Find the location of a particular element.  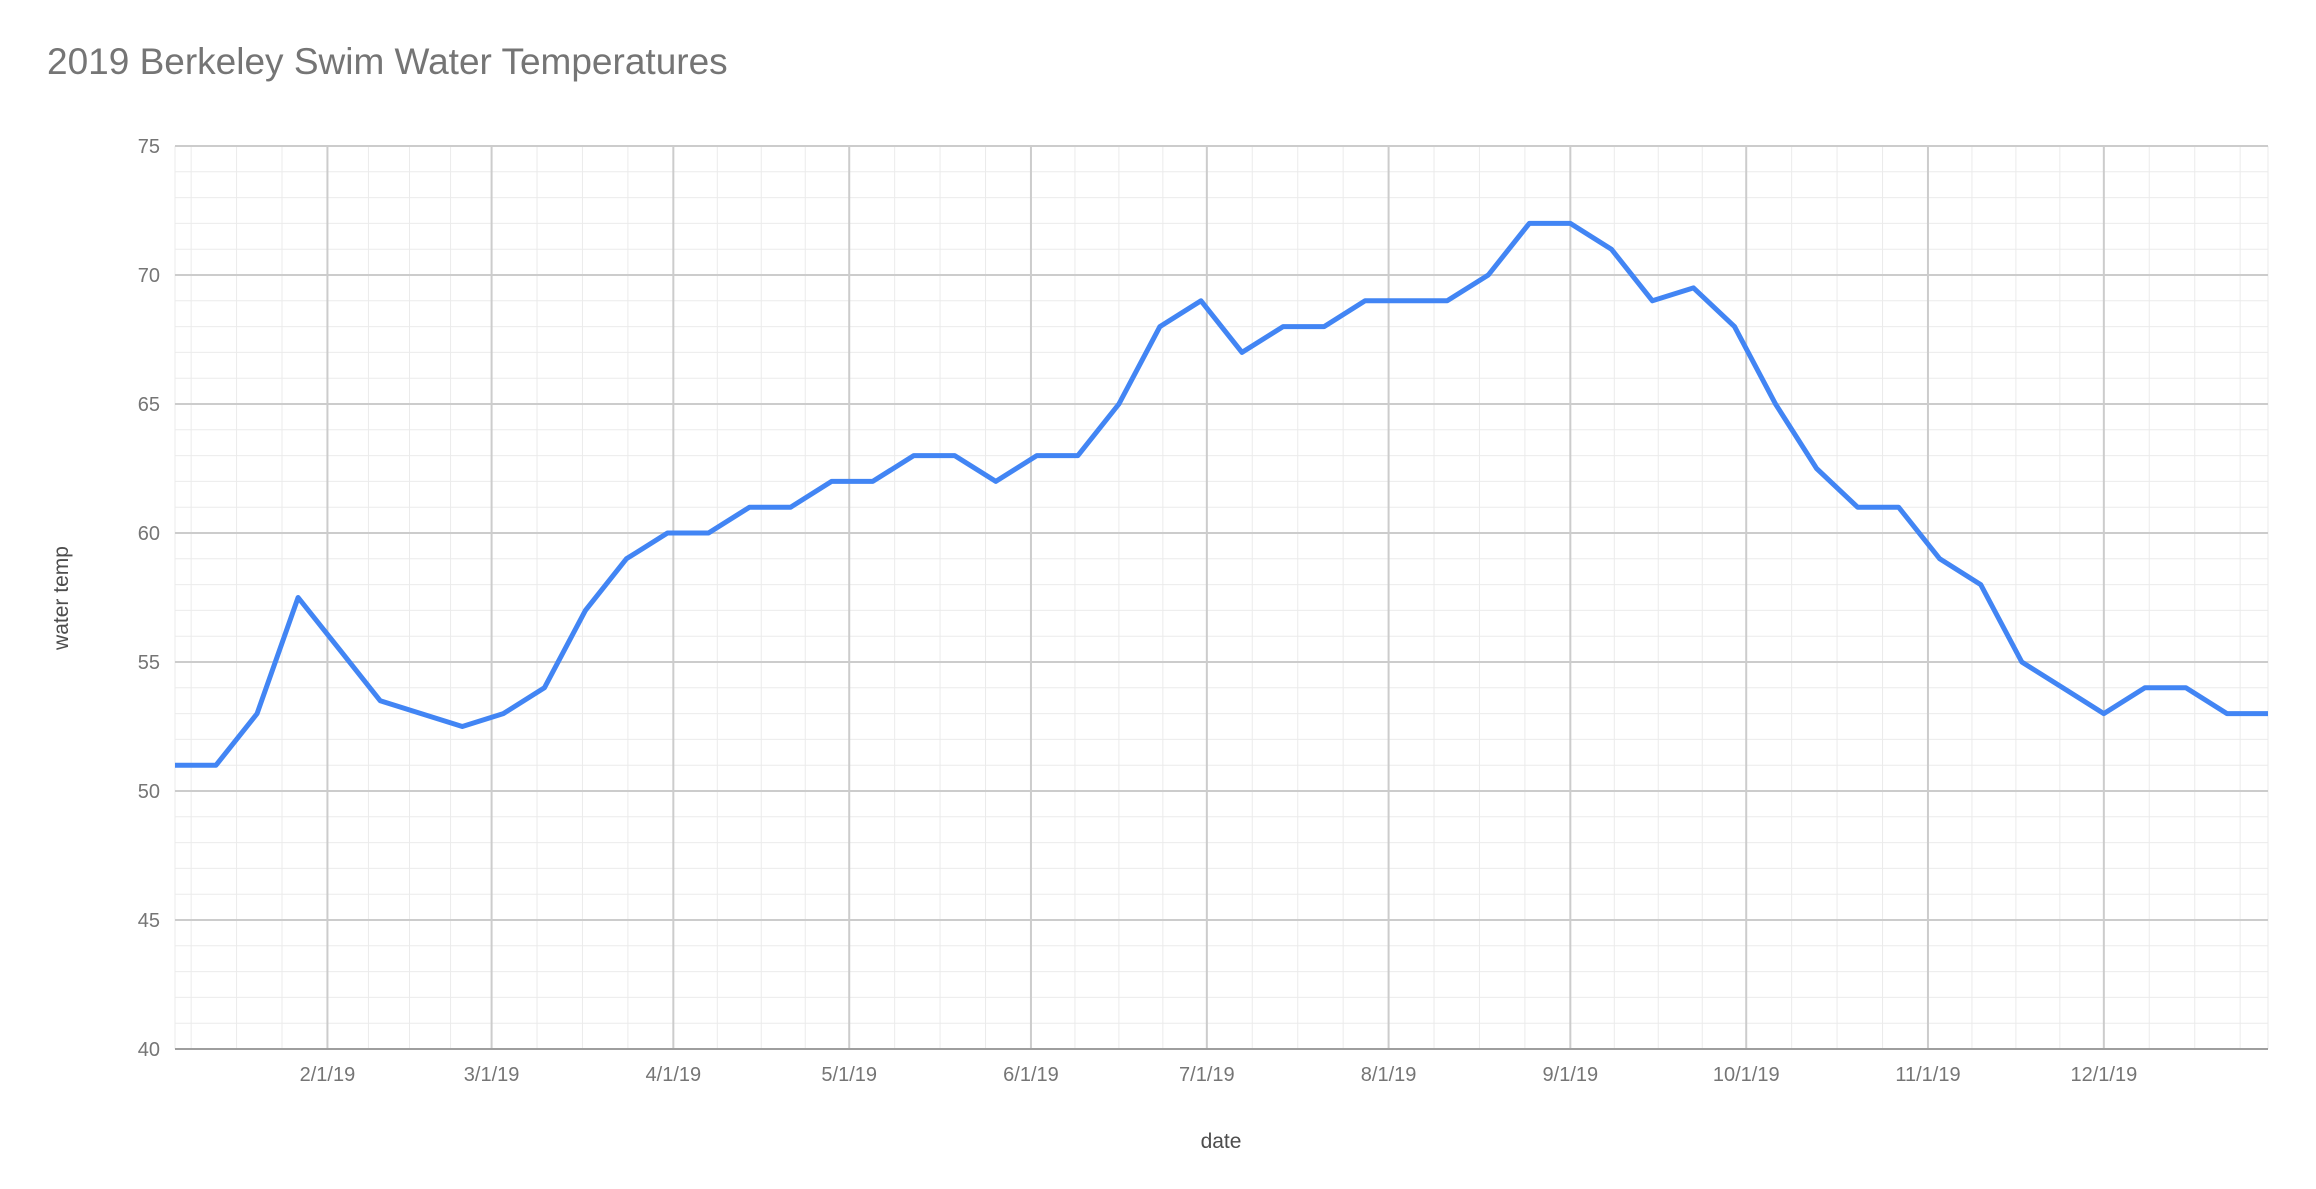

y-tick-label: 65 is located at coordinates (149, 405).